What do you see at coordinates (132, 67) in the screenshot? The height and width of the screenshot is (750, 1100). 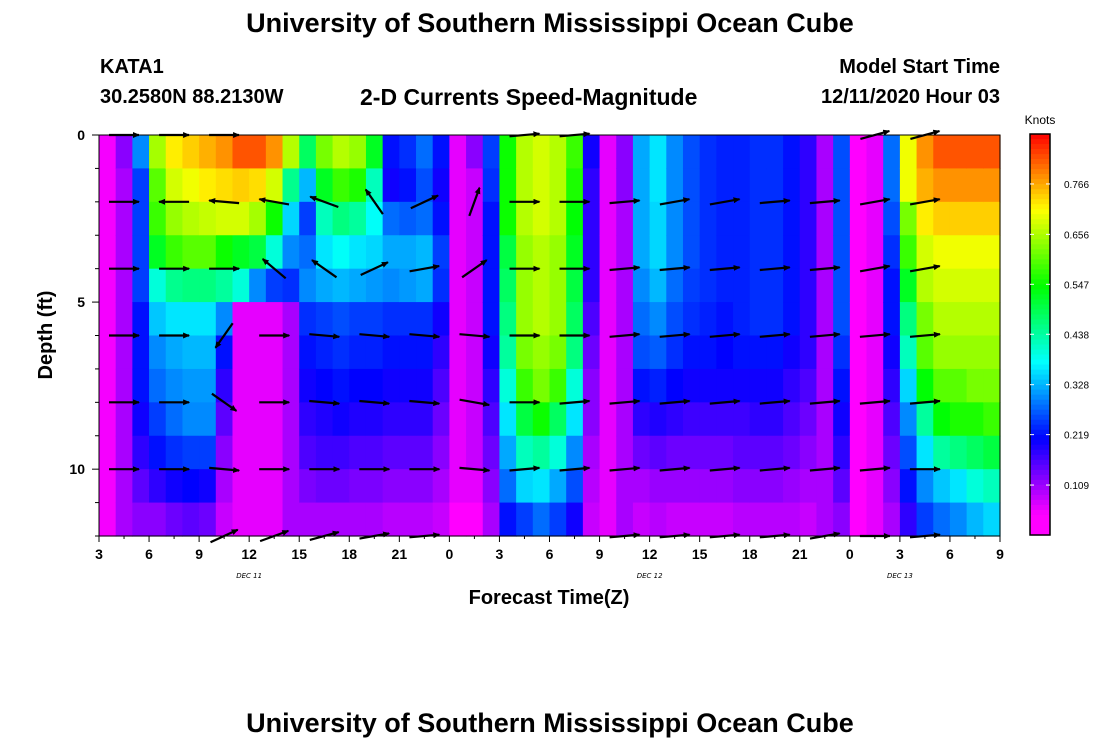 I see `station-id: KATA1` at bounding box center [132, 67].